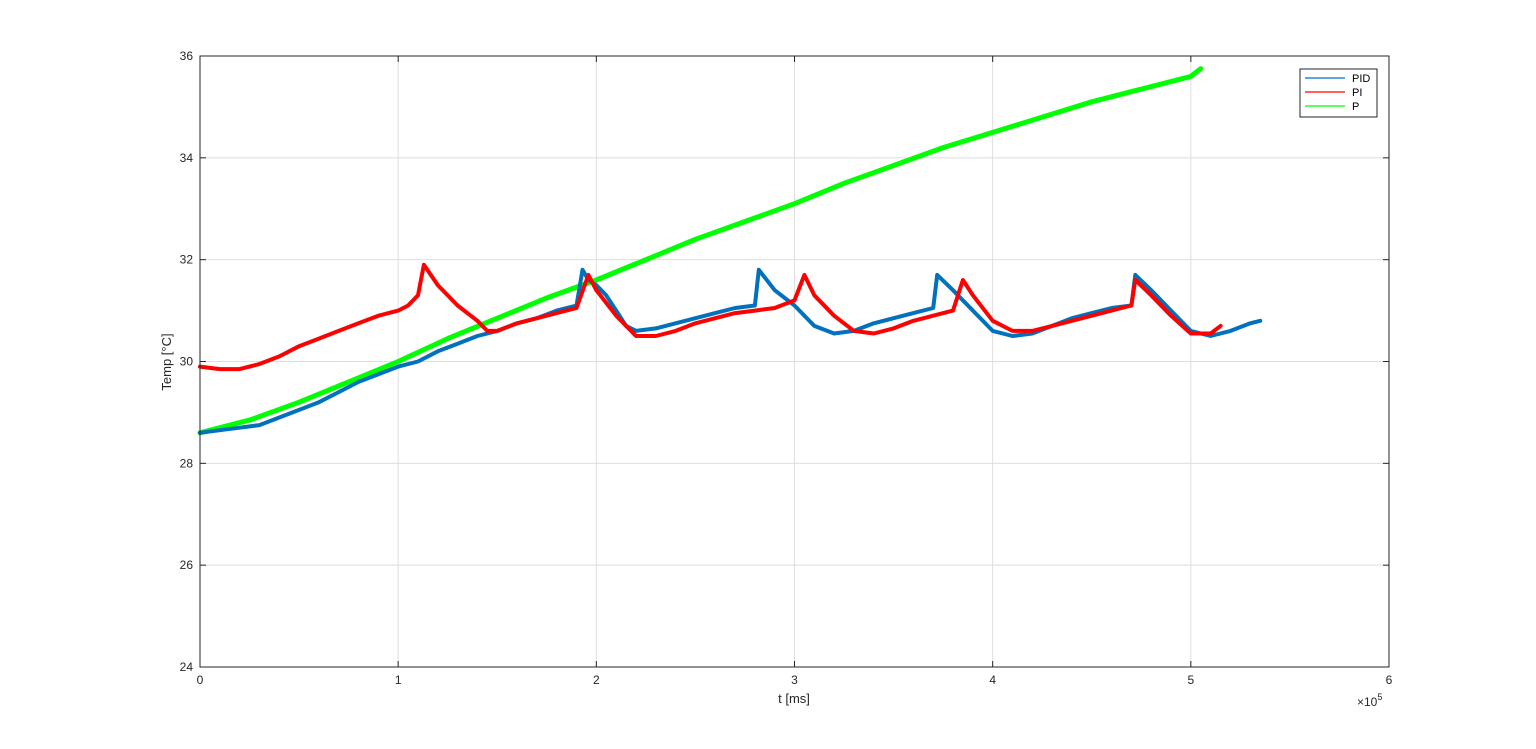  What do you see at coordinates (166, 361) in the screenshot?
I see `y-axis-label: Temp [°C]` at bounding box center [166, 361].